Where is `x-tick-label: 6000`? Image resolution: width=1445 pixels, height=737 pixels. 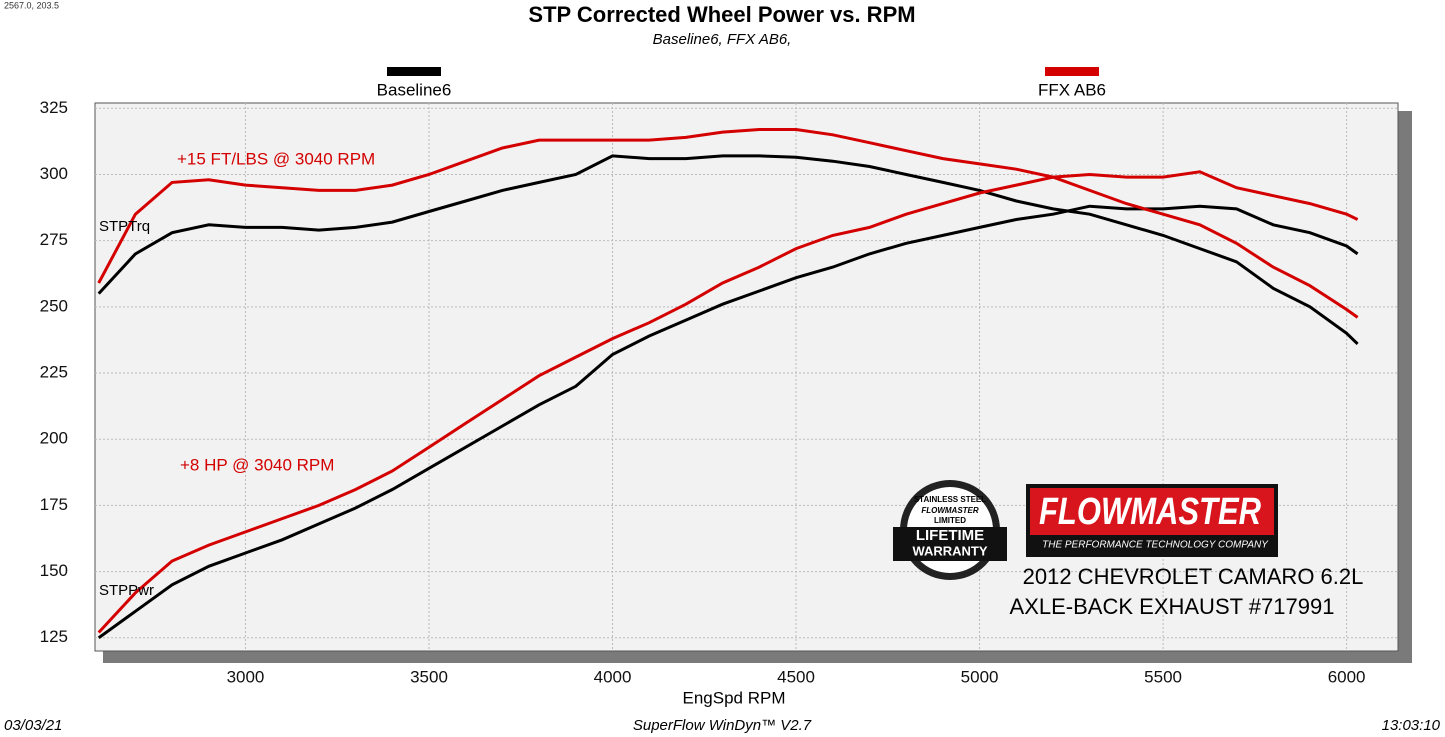 x-tick-label: 6000 is located at coordinates (1347, 676).